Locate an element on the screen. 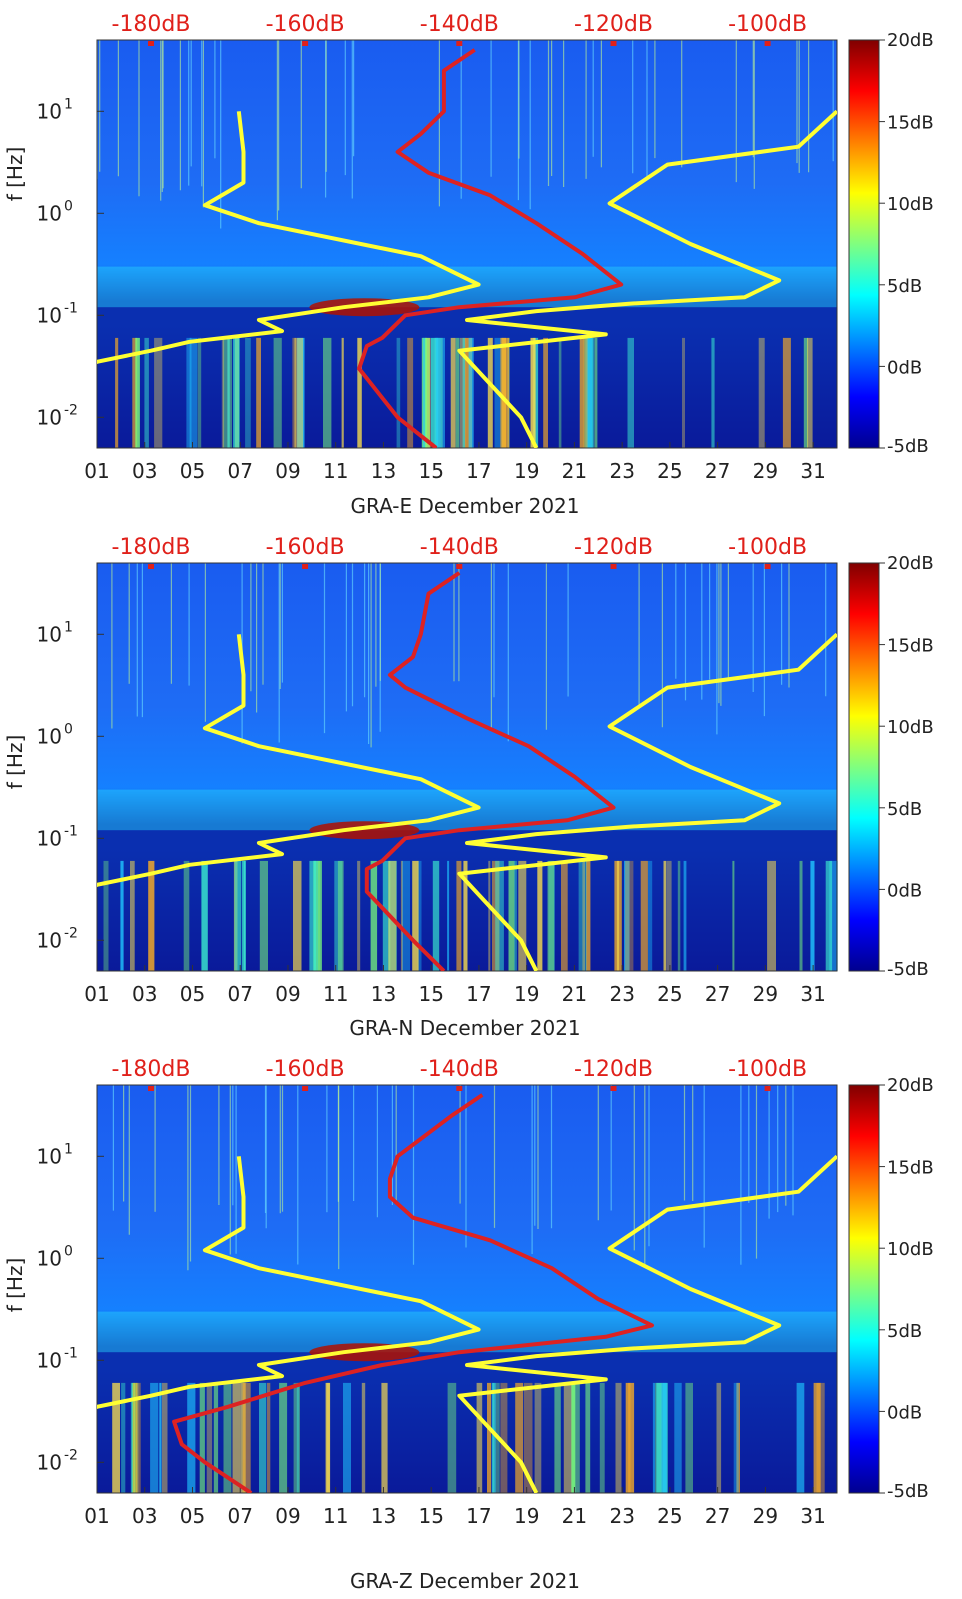  x-tick-label: 23 is located at coordinates (621, 1516).